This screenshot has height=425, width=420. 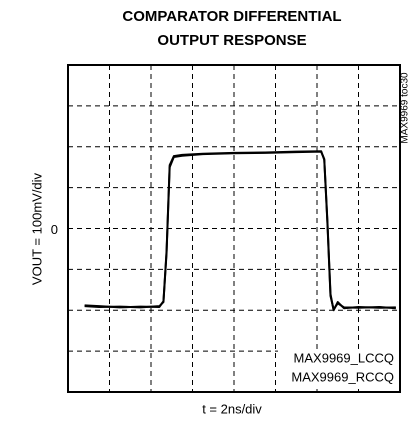 What do you see at coordinates (54, 229) in the screenshot?
I see `y-tick-label: 0` at bounding box center [54, 229].